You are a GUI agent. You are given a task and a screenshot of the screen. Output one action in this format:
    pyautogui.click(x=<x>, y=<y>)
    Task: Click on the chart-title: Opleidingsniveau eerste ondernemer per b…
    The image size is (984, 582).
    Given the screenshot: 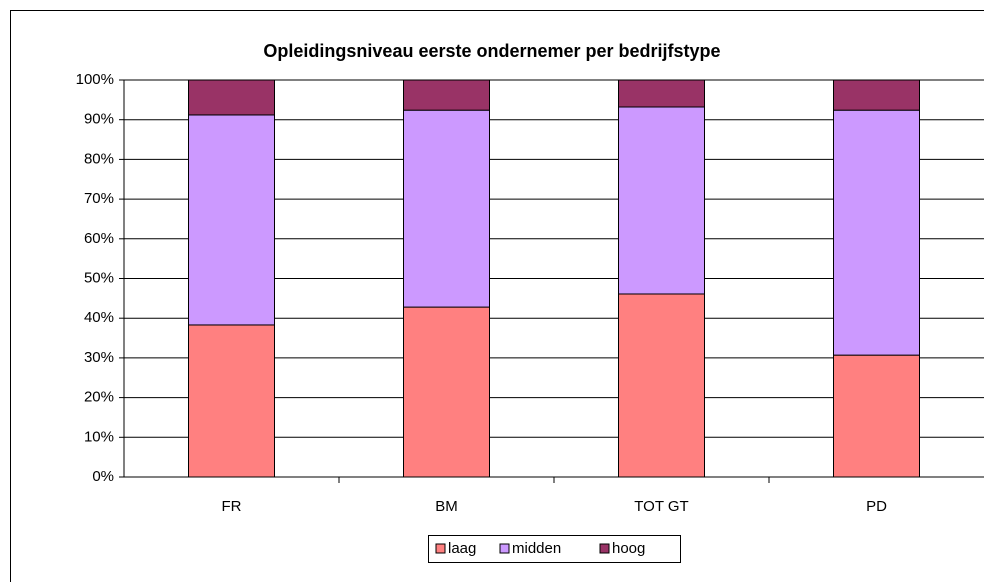 What is the action you would take?
    pyautogui.click(x=491, y=51)
    